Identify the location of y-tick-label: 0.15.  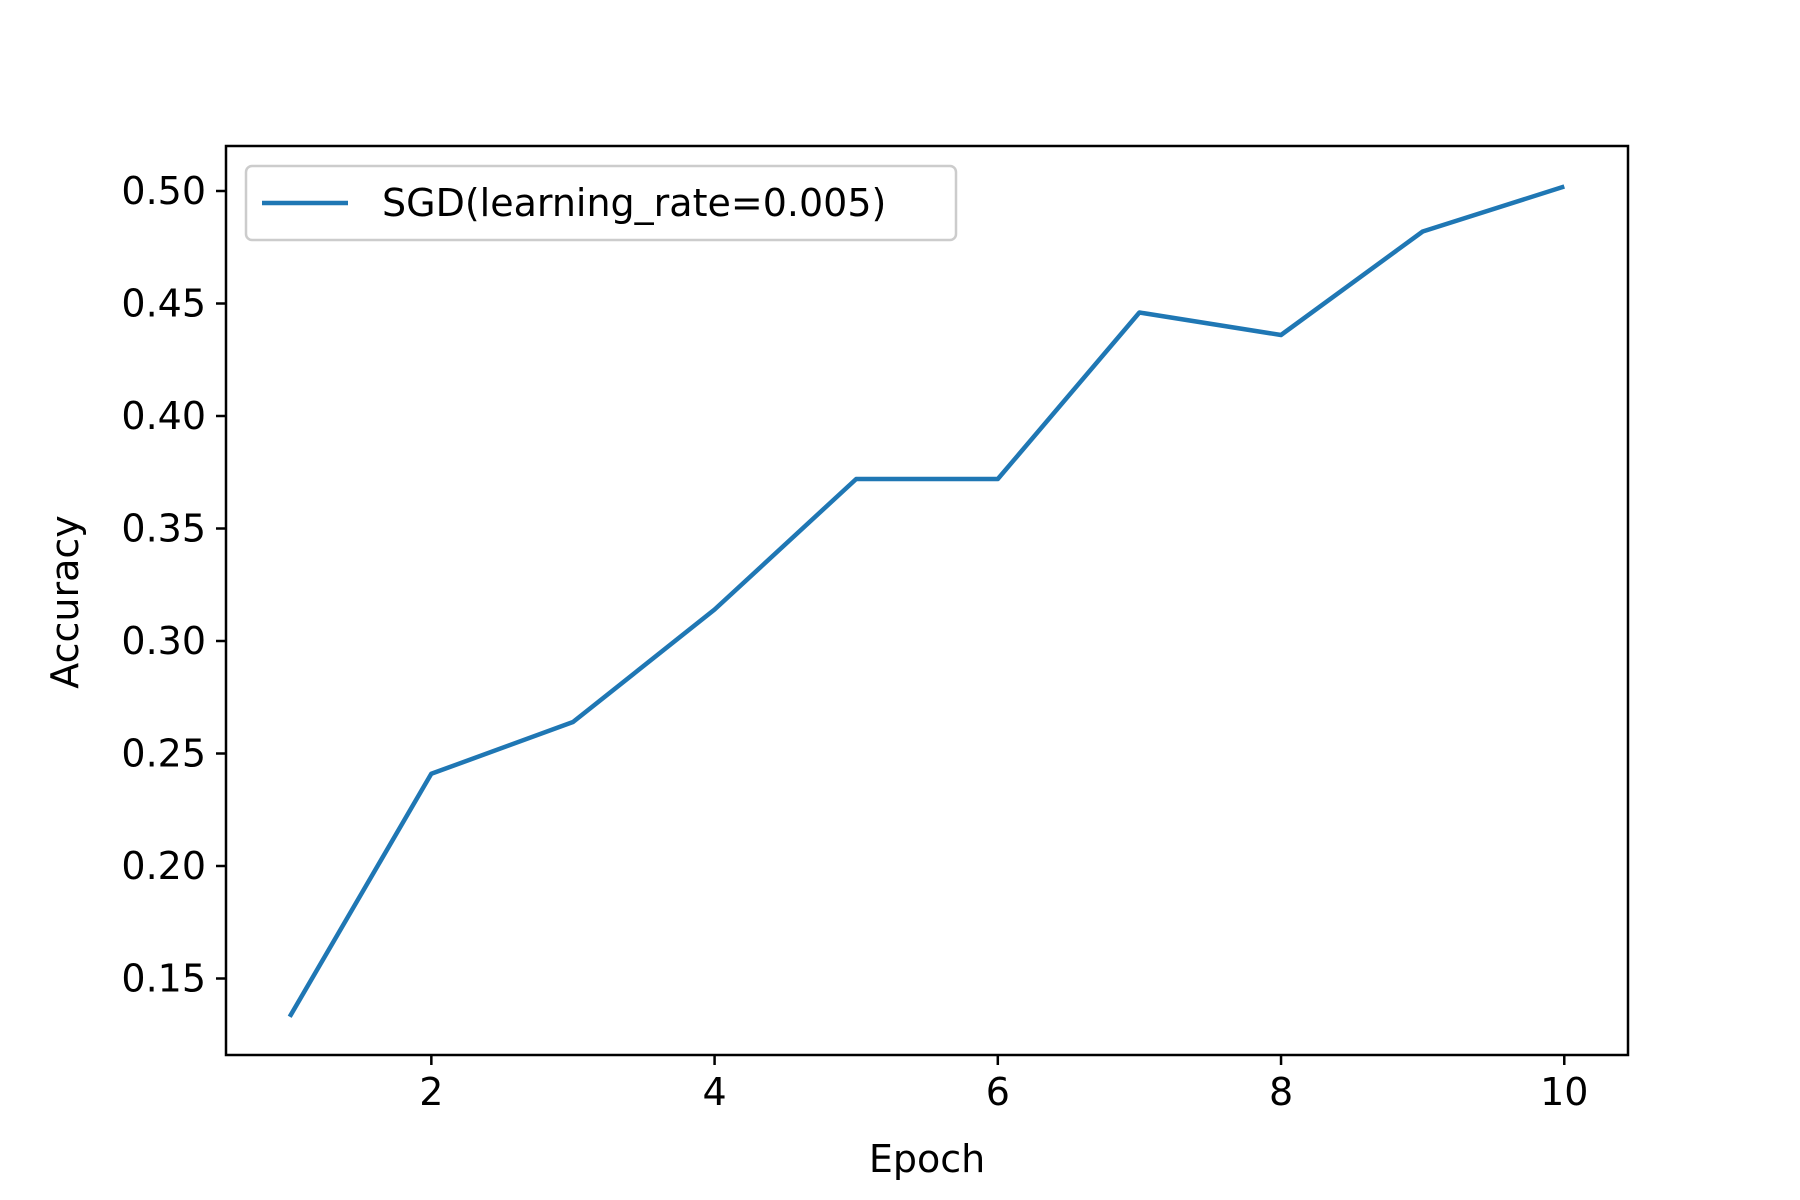
(163, 979).